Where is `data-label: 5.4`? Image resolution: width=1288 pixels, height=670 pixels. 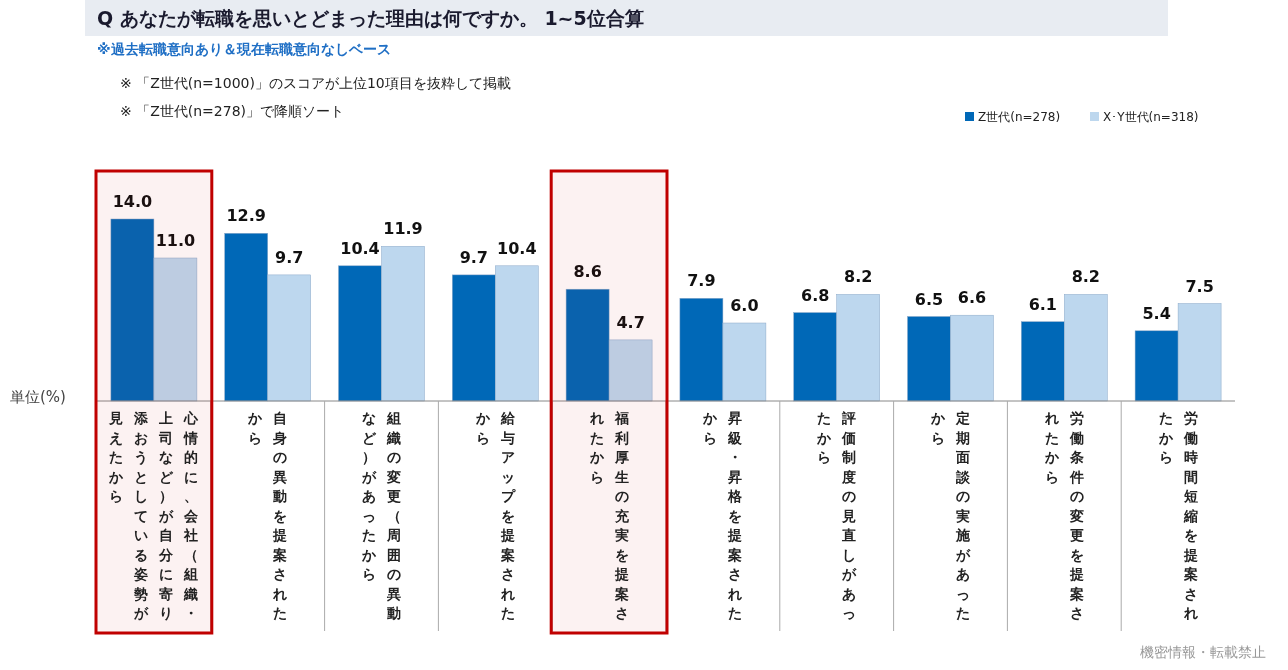 data-label: 5.4 is located at coordinates (1156, 313).